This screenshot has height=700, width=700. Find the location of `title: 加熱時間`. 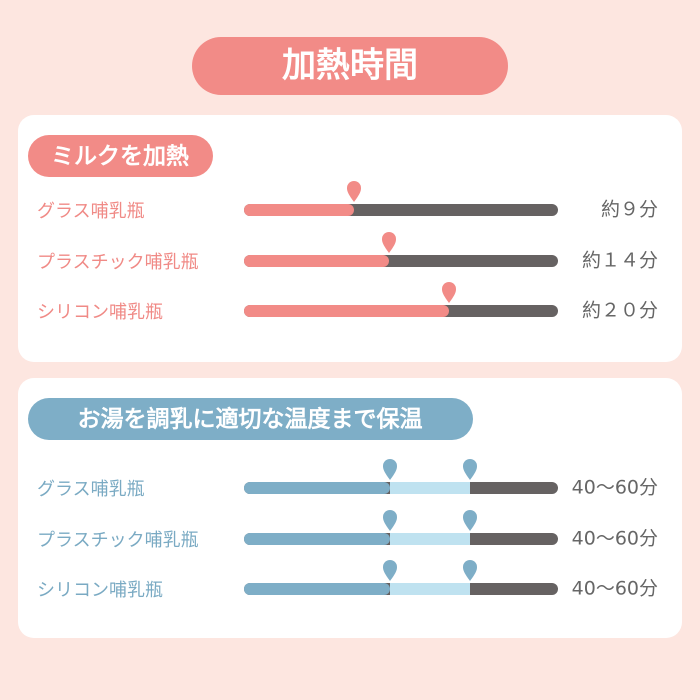

title: 加熱時間 is located at coordinates (350, 66).